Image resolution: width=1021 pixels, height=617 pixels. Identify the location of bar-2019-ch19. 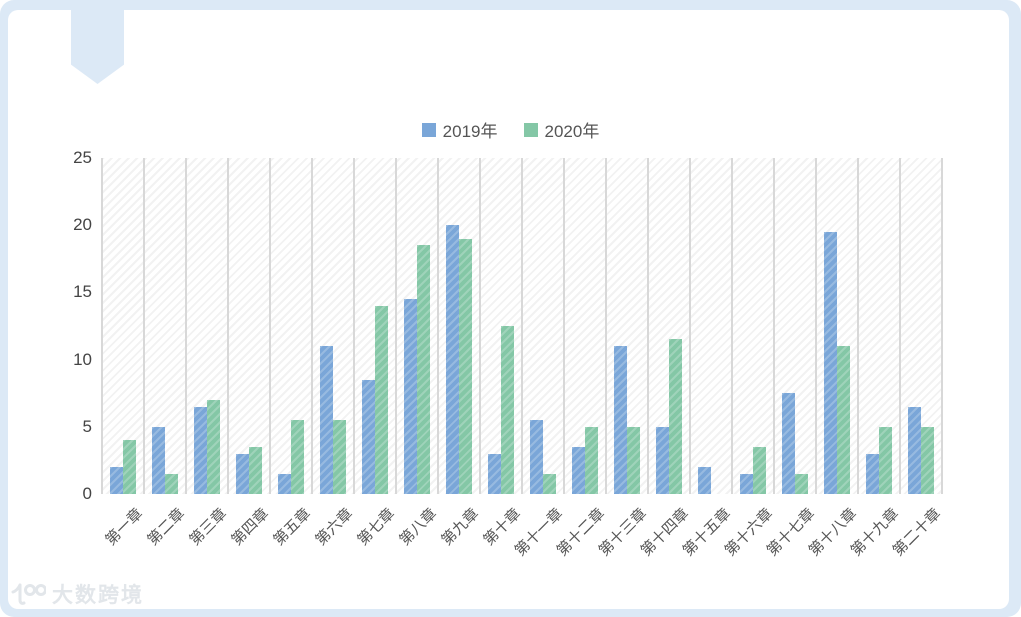
(872, 473).